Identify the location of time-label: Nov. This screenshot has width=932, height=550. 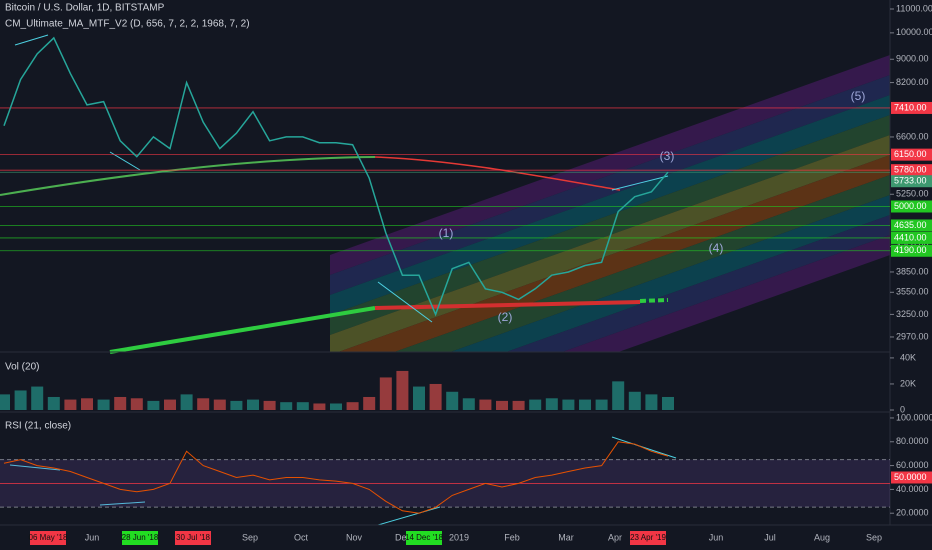
(354, 537).